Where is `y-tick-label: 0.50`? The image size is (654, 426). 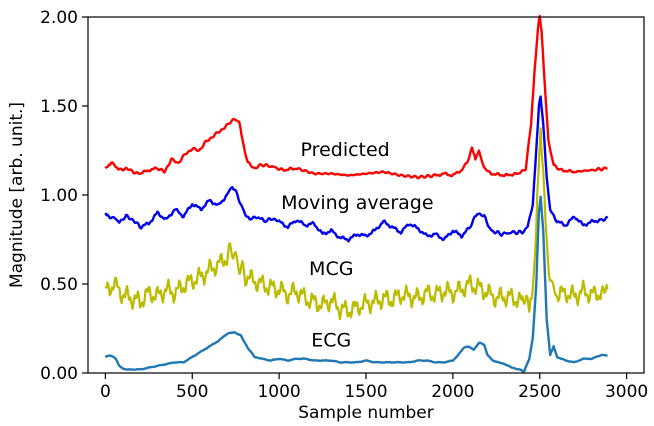
y-tick-label: 0.50 is located at coordinates (59, 285).